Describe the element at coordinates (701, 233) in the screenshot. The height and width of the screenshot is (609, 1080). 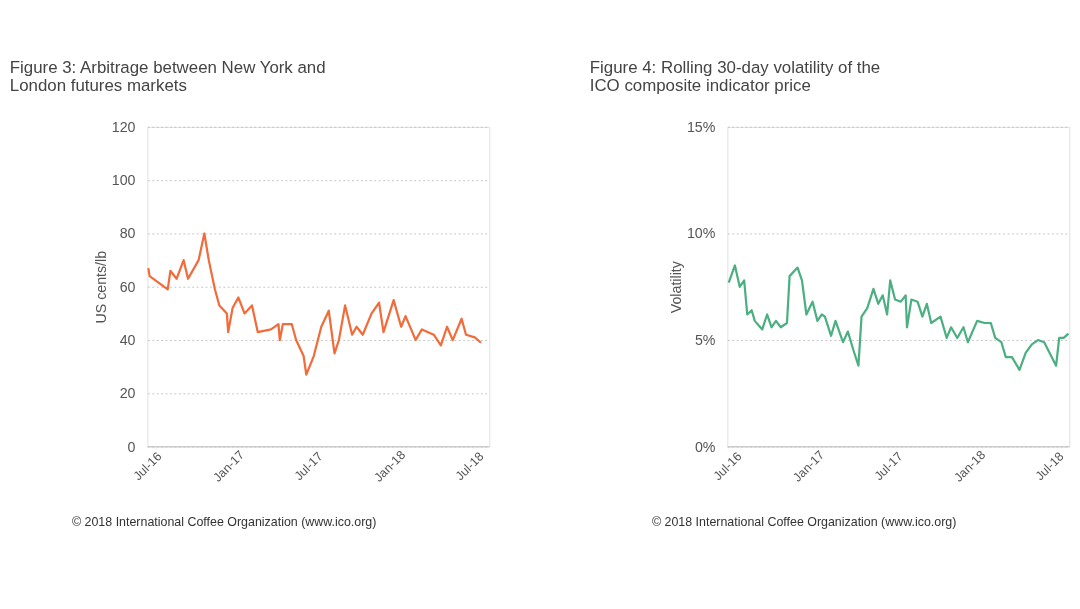
I see `y-tick-label: 10%` at that location.